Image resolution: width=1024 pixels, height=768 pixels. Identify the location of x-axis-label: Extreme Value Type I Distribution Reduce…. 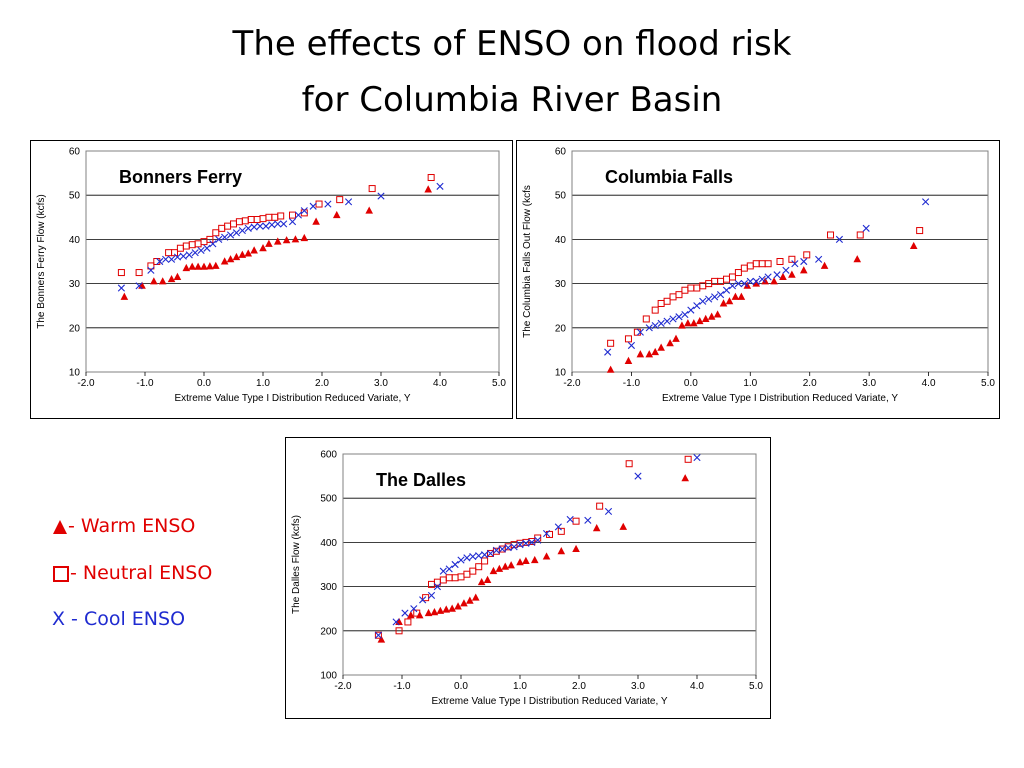
(549, 701).